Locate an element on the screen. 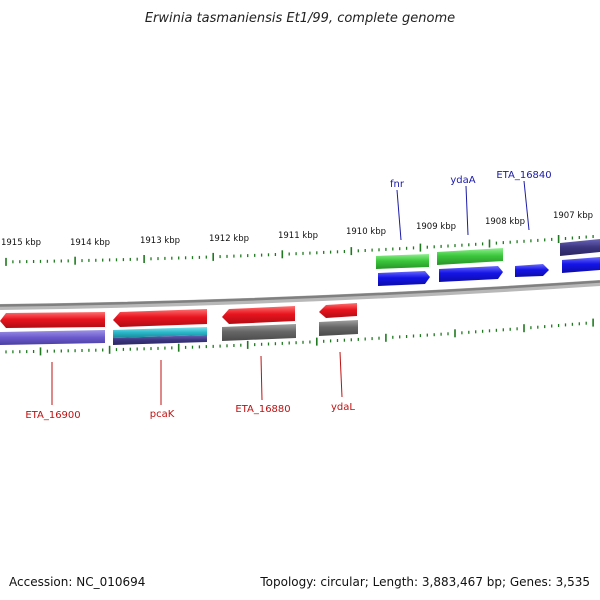 The height and width of the screenshot is (600, 600). tick-label: 1912 kbp is located at coordinates (229, 239).